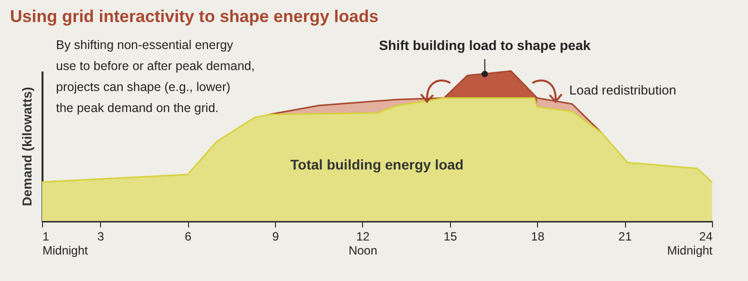  I want to click on annotation: Shift building load to shape peak, so click(485, 45).